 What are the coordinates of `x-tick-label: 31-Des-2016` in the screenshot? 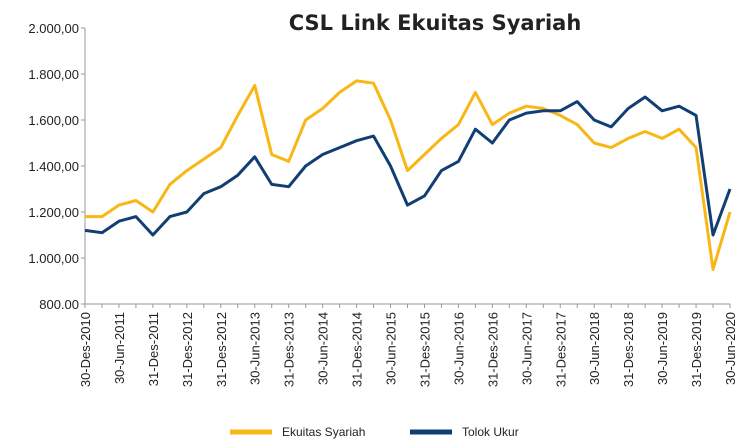 It's located at (492, 349).